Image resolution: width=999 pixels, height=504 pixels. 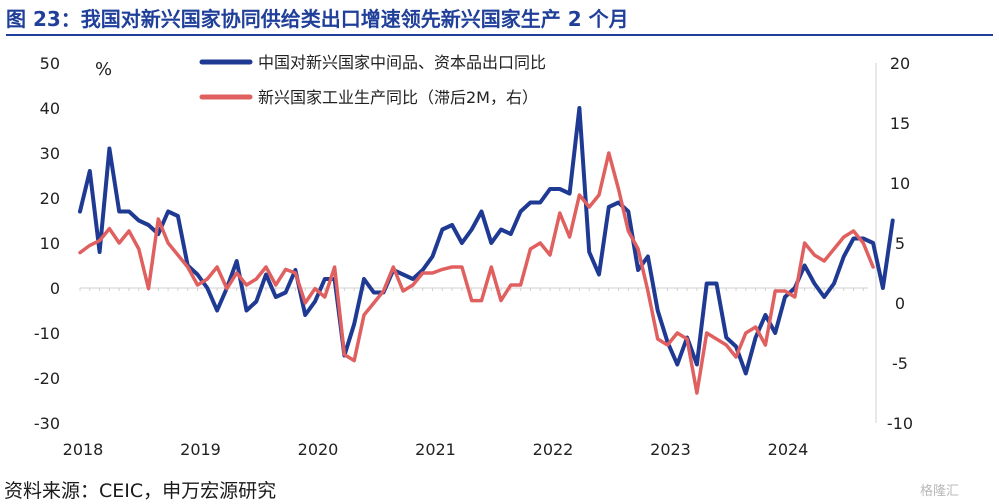 I want to click on y-left-tick-label: 30, so click(x=50, y=153).